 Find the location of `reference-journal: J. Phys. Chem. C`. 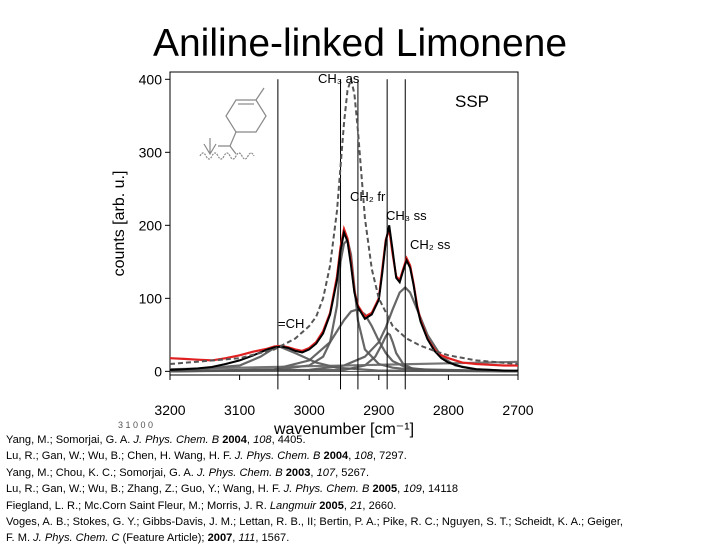

reference-journal: J. Phys. Chem. C is located at coordinates (76, 538).